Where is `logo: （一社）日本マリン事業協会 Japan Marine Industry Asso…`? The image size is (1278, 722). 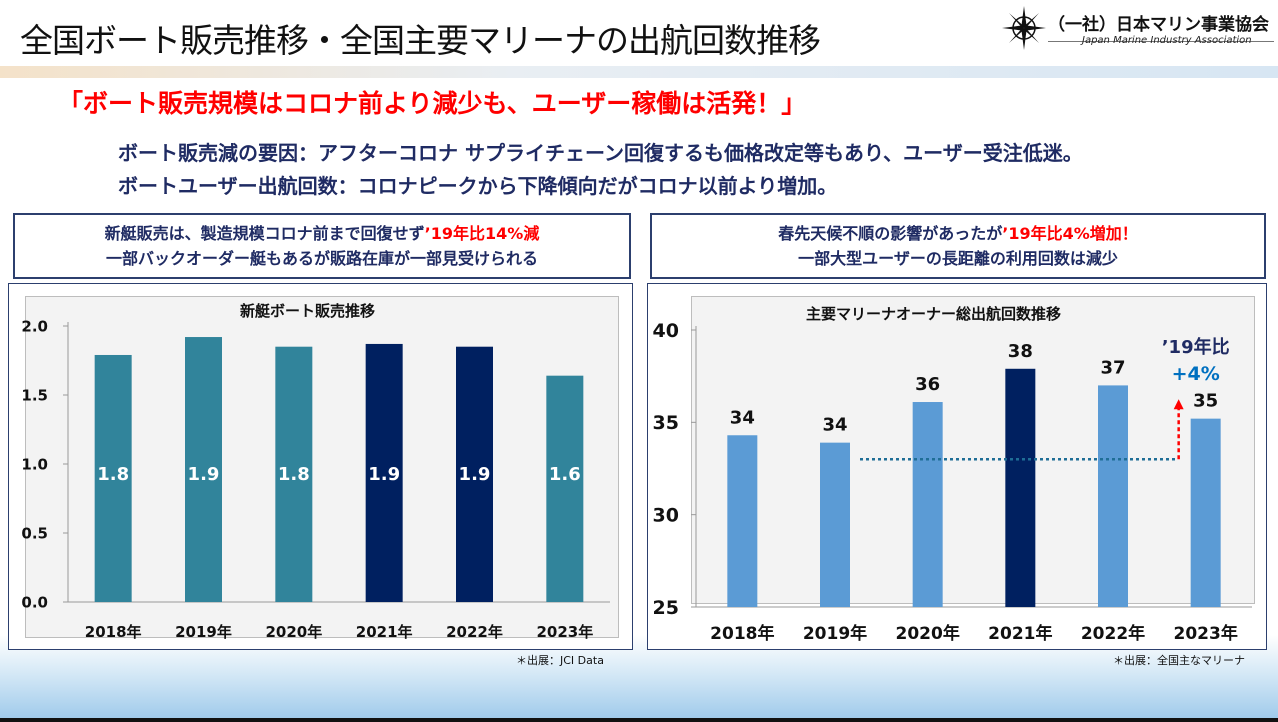
logo: （一社）日本マリン事業協会 Japan Marine Industry Asso… is located at coordinates (1137, 28).